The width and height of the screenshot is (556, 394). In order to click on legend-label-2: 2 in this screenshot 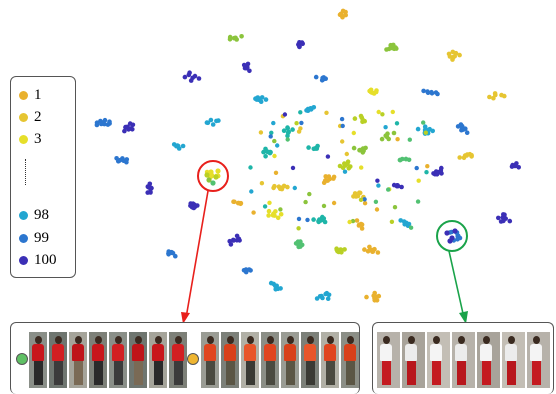, I will do `click(38, 116)`.